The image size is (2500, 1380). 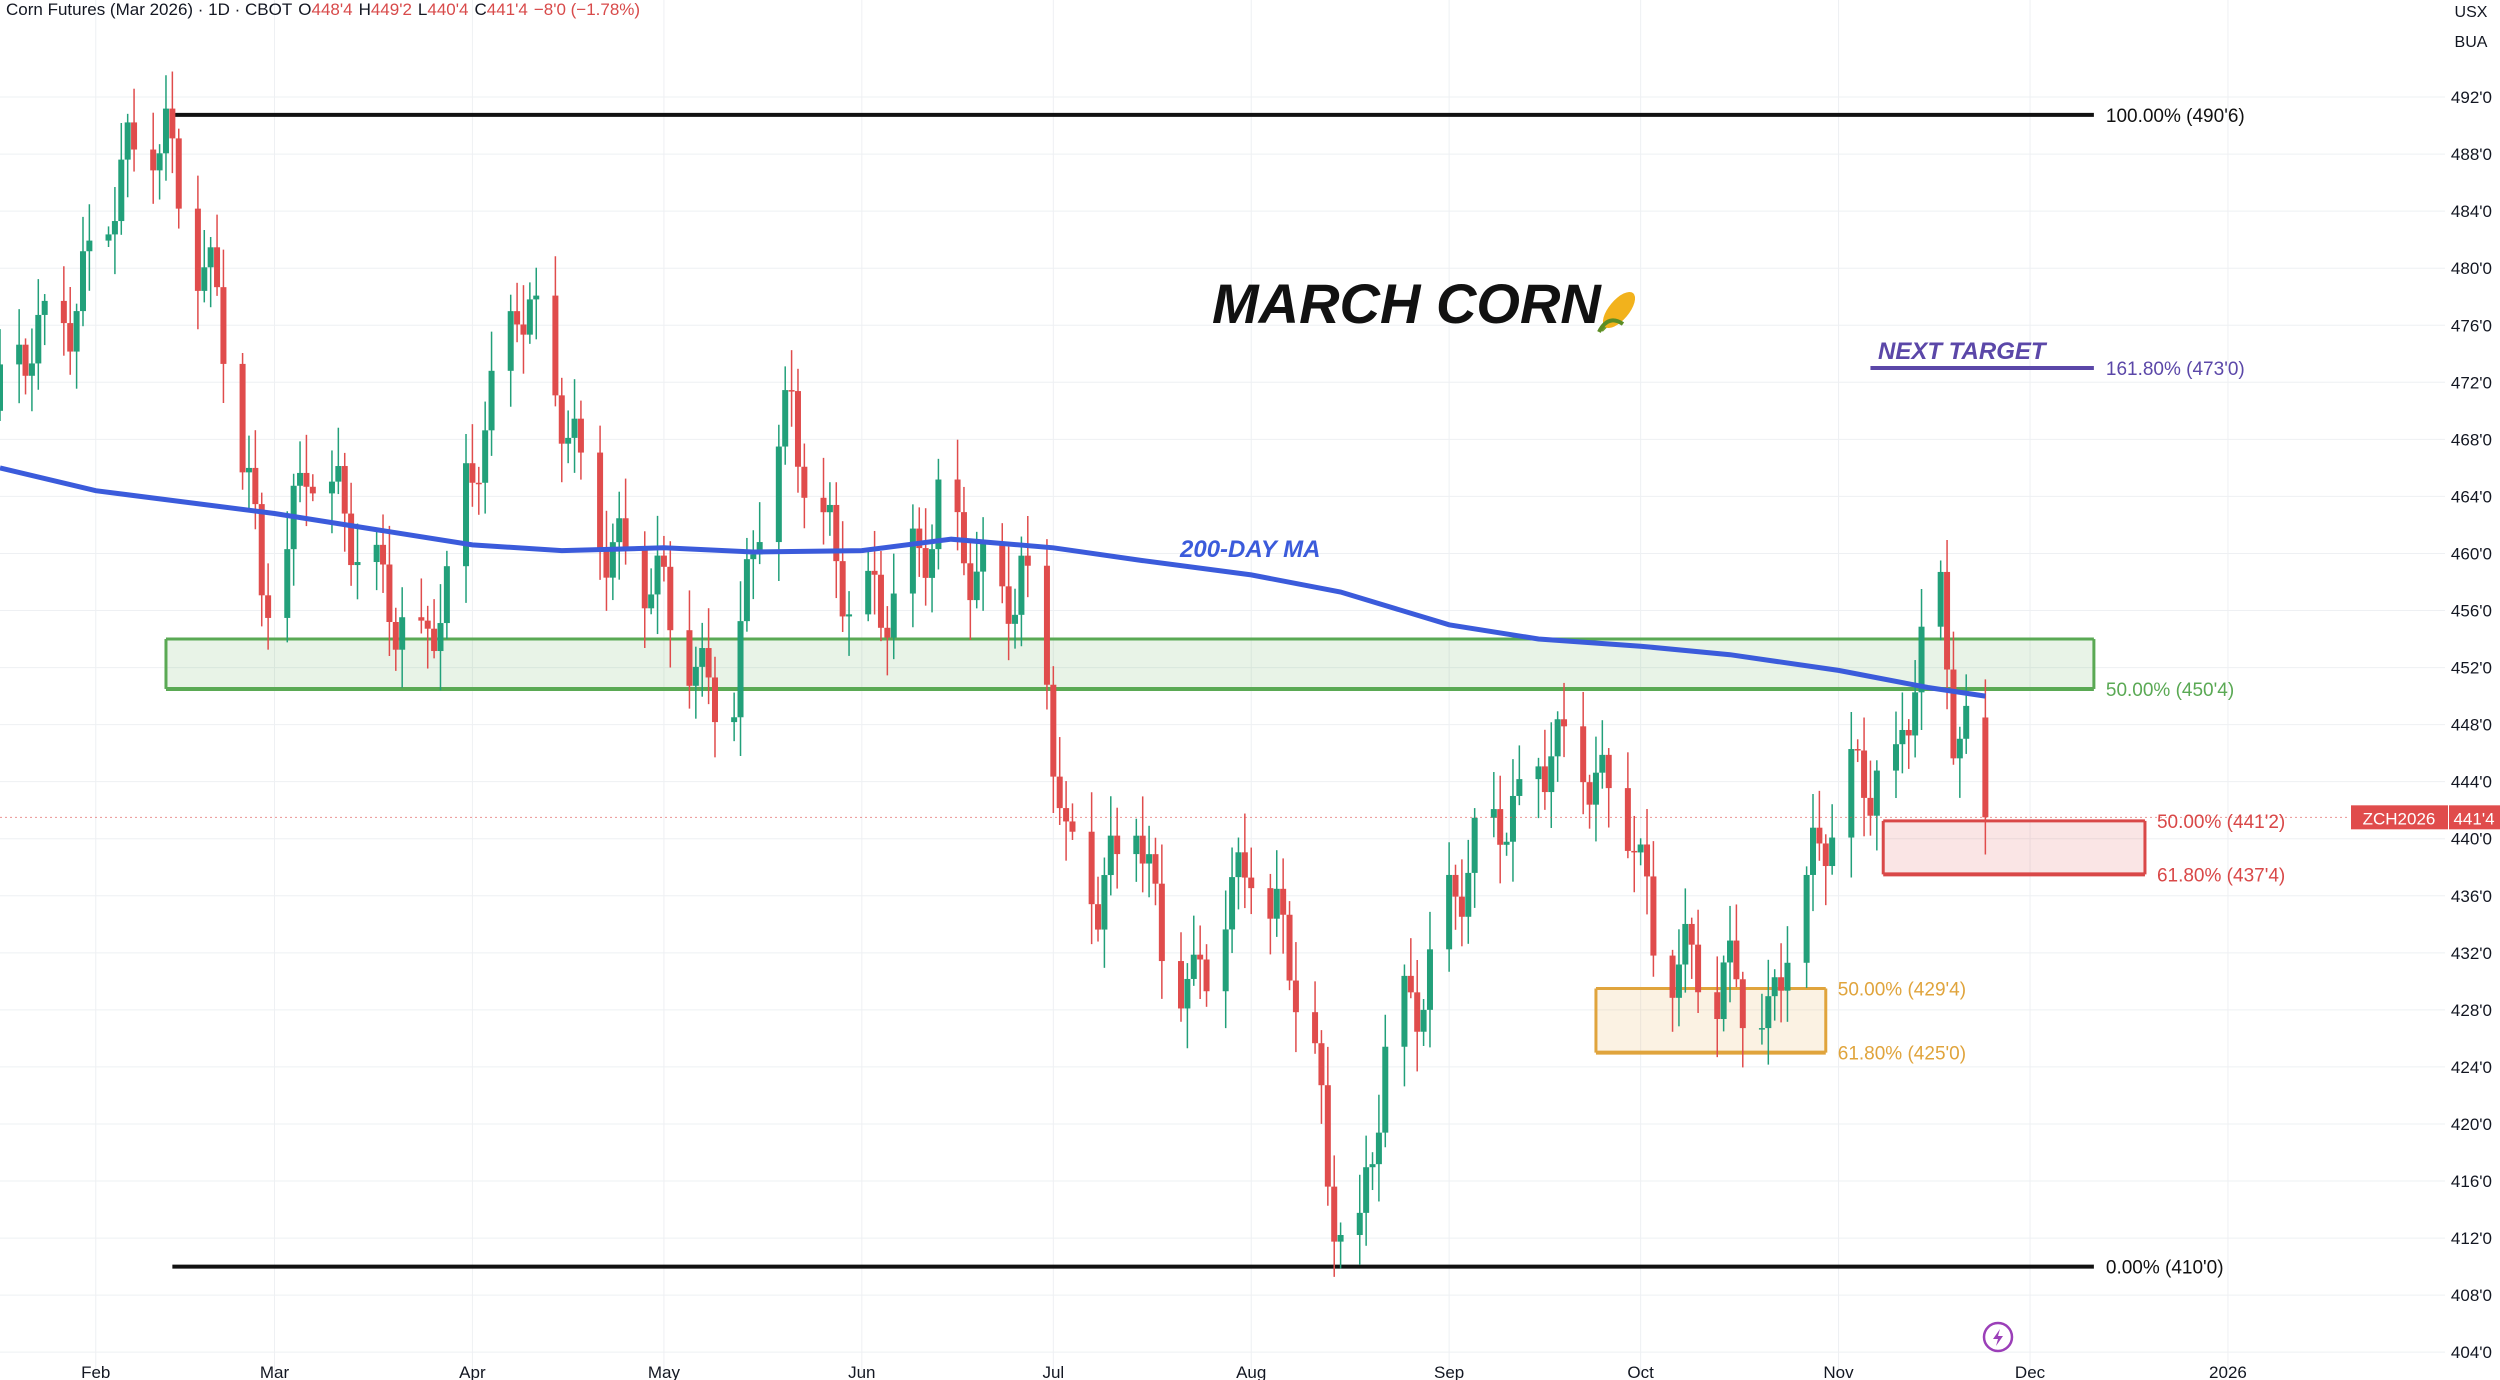 What do you see at coordinates (1998, 1337) in the screenshot?
I see `lightning-icon` at bounding box center [1998, 1337].